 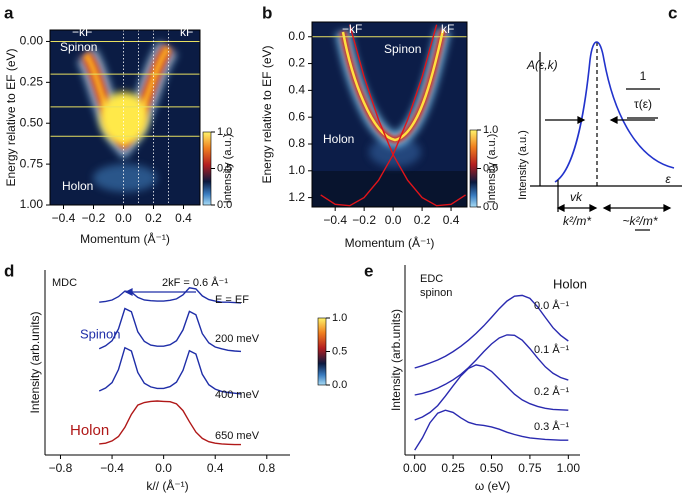 I want to click on y-tick-label: 1.00, so click(x=32, y=204).